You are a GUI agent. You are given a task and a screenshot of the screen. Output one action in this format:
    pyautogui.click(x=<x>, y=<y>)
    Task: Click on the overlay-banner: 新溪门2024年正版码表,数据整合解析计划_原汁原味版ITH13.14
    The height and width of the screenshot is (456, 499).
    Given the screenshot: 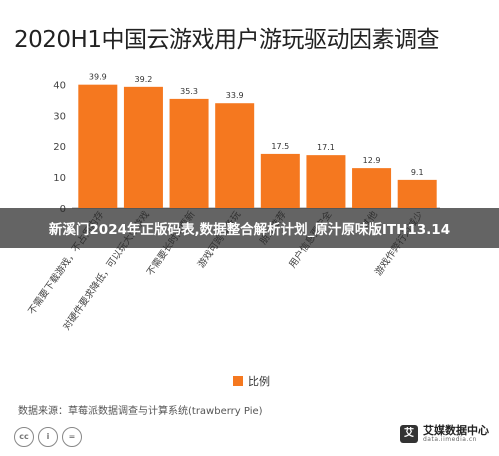 What is the action you would take?
    pyautogui.click(x=249, y=228)
    